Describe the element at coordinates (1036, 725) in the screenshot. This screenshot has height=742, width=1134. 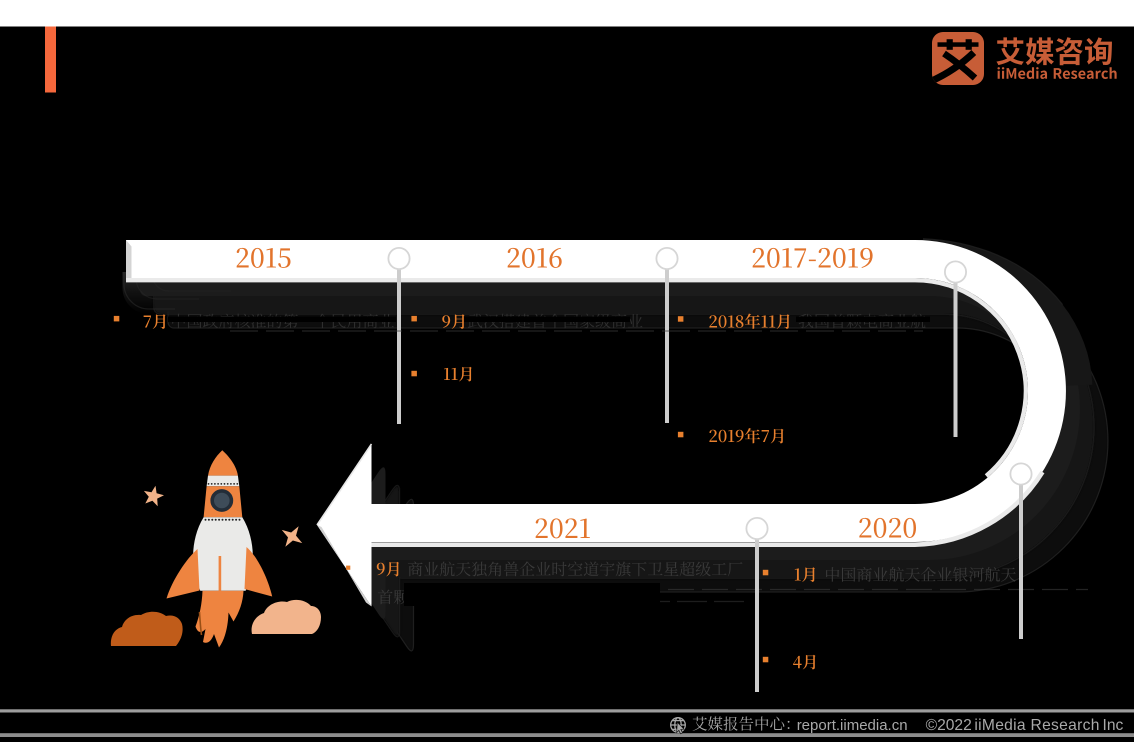
I see `svg-text: iiMedia Research` at that location.